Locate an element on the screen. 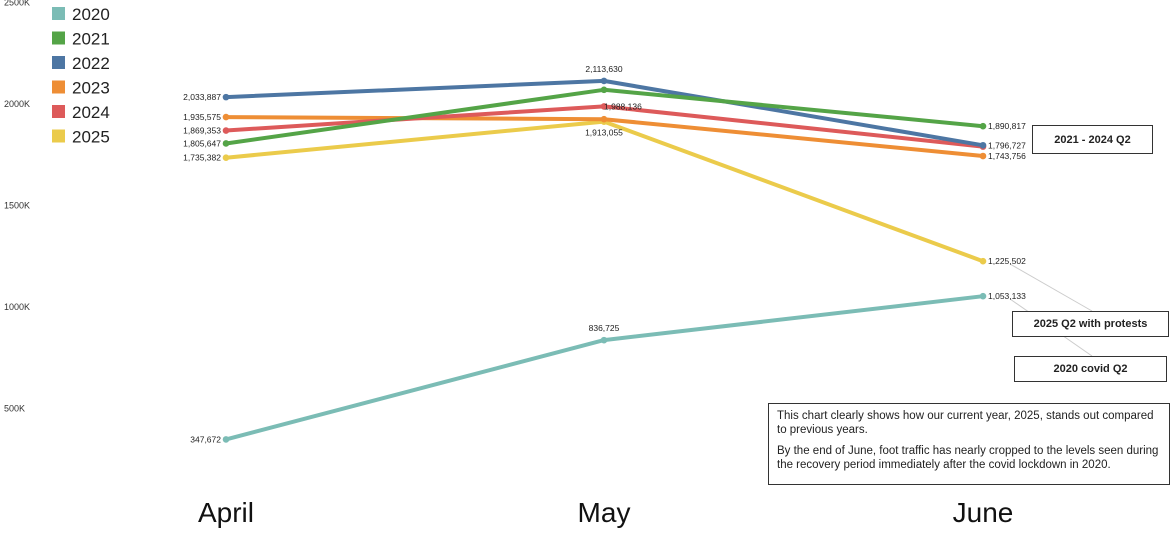 The image size is (1175, 535). legend-label-2020: 2020 is located at coordinates (91, 14).